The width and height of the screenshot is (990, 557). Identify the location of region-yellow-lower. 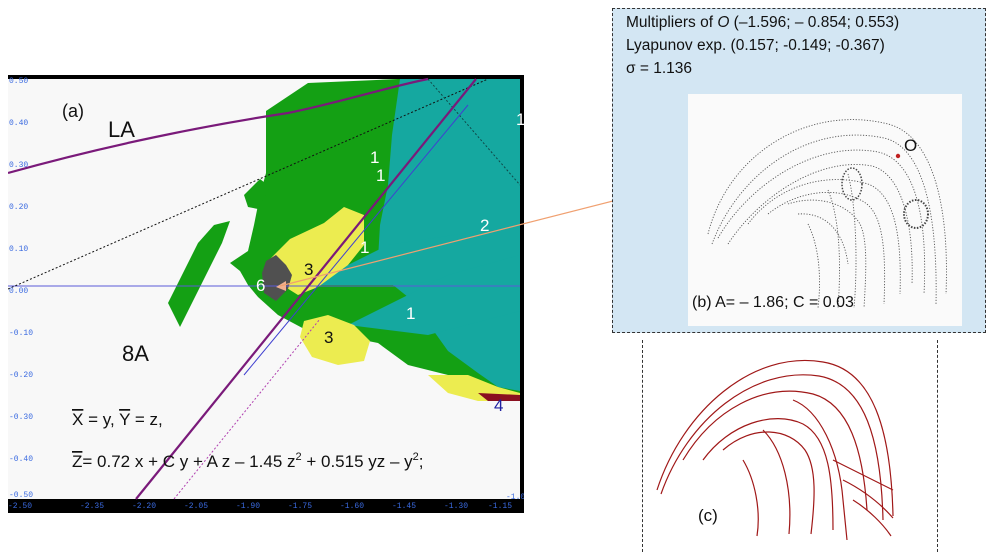
(335, 340).